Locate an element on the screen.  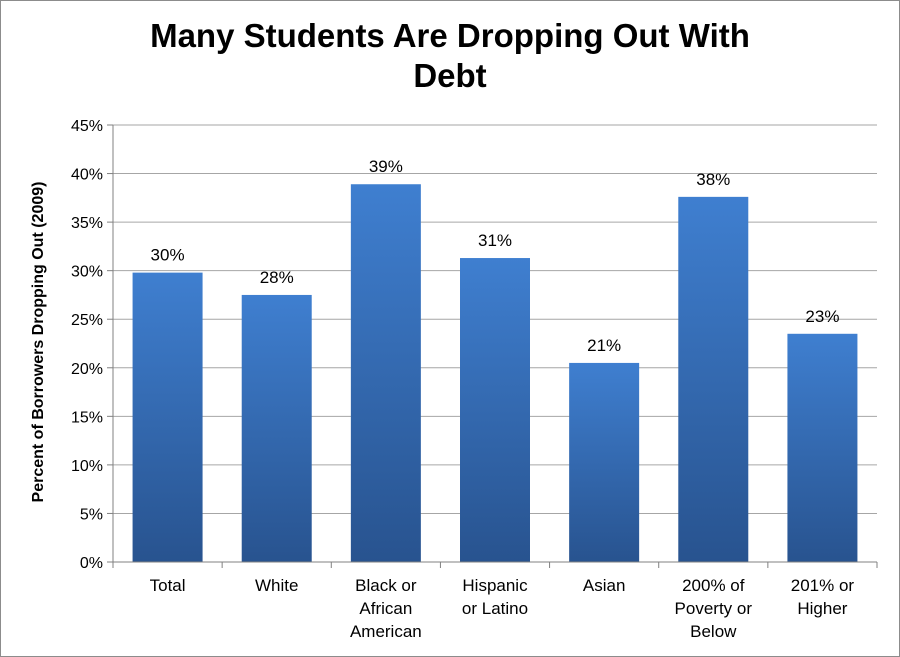
x-tick-label: Hispanic is located at coordinates (495, 585).